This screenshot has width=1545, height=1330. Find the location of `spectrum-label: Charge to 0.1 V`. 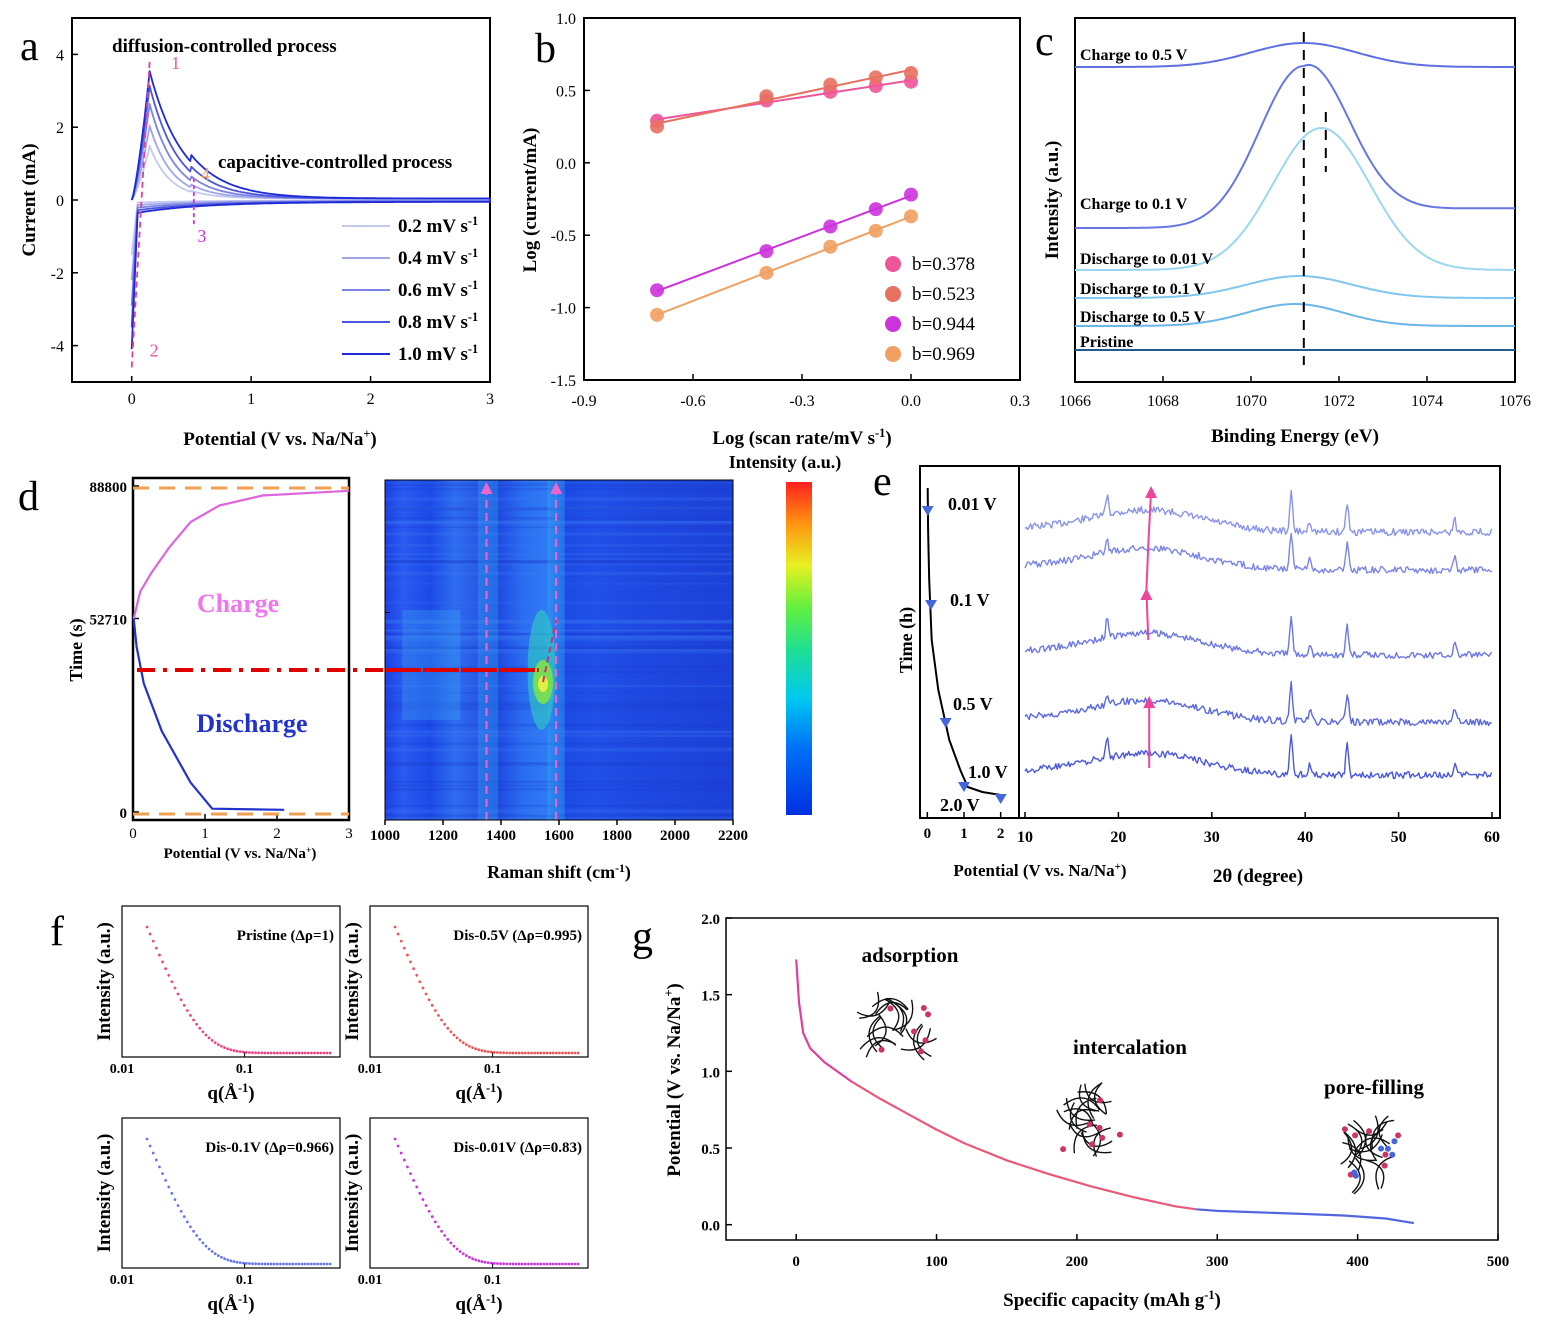

spectrum-label: Charge to 0.1 V is located at coordinates (1134, 204).